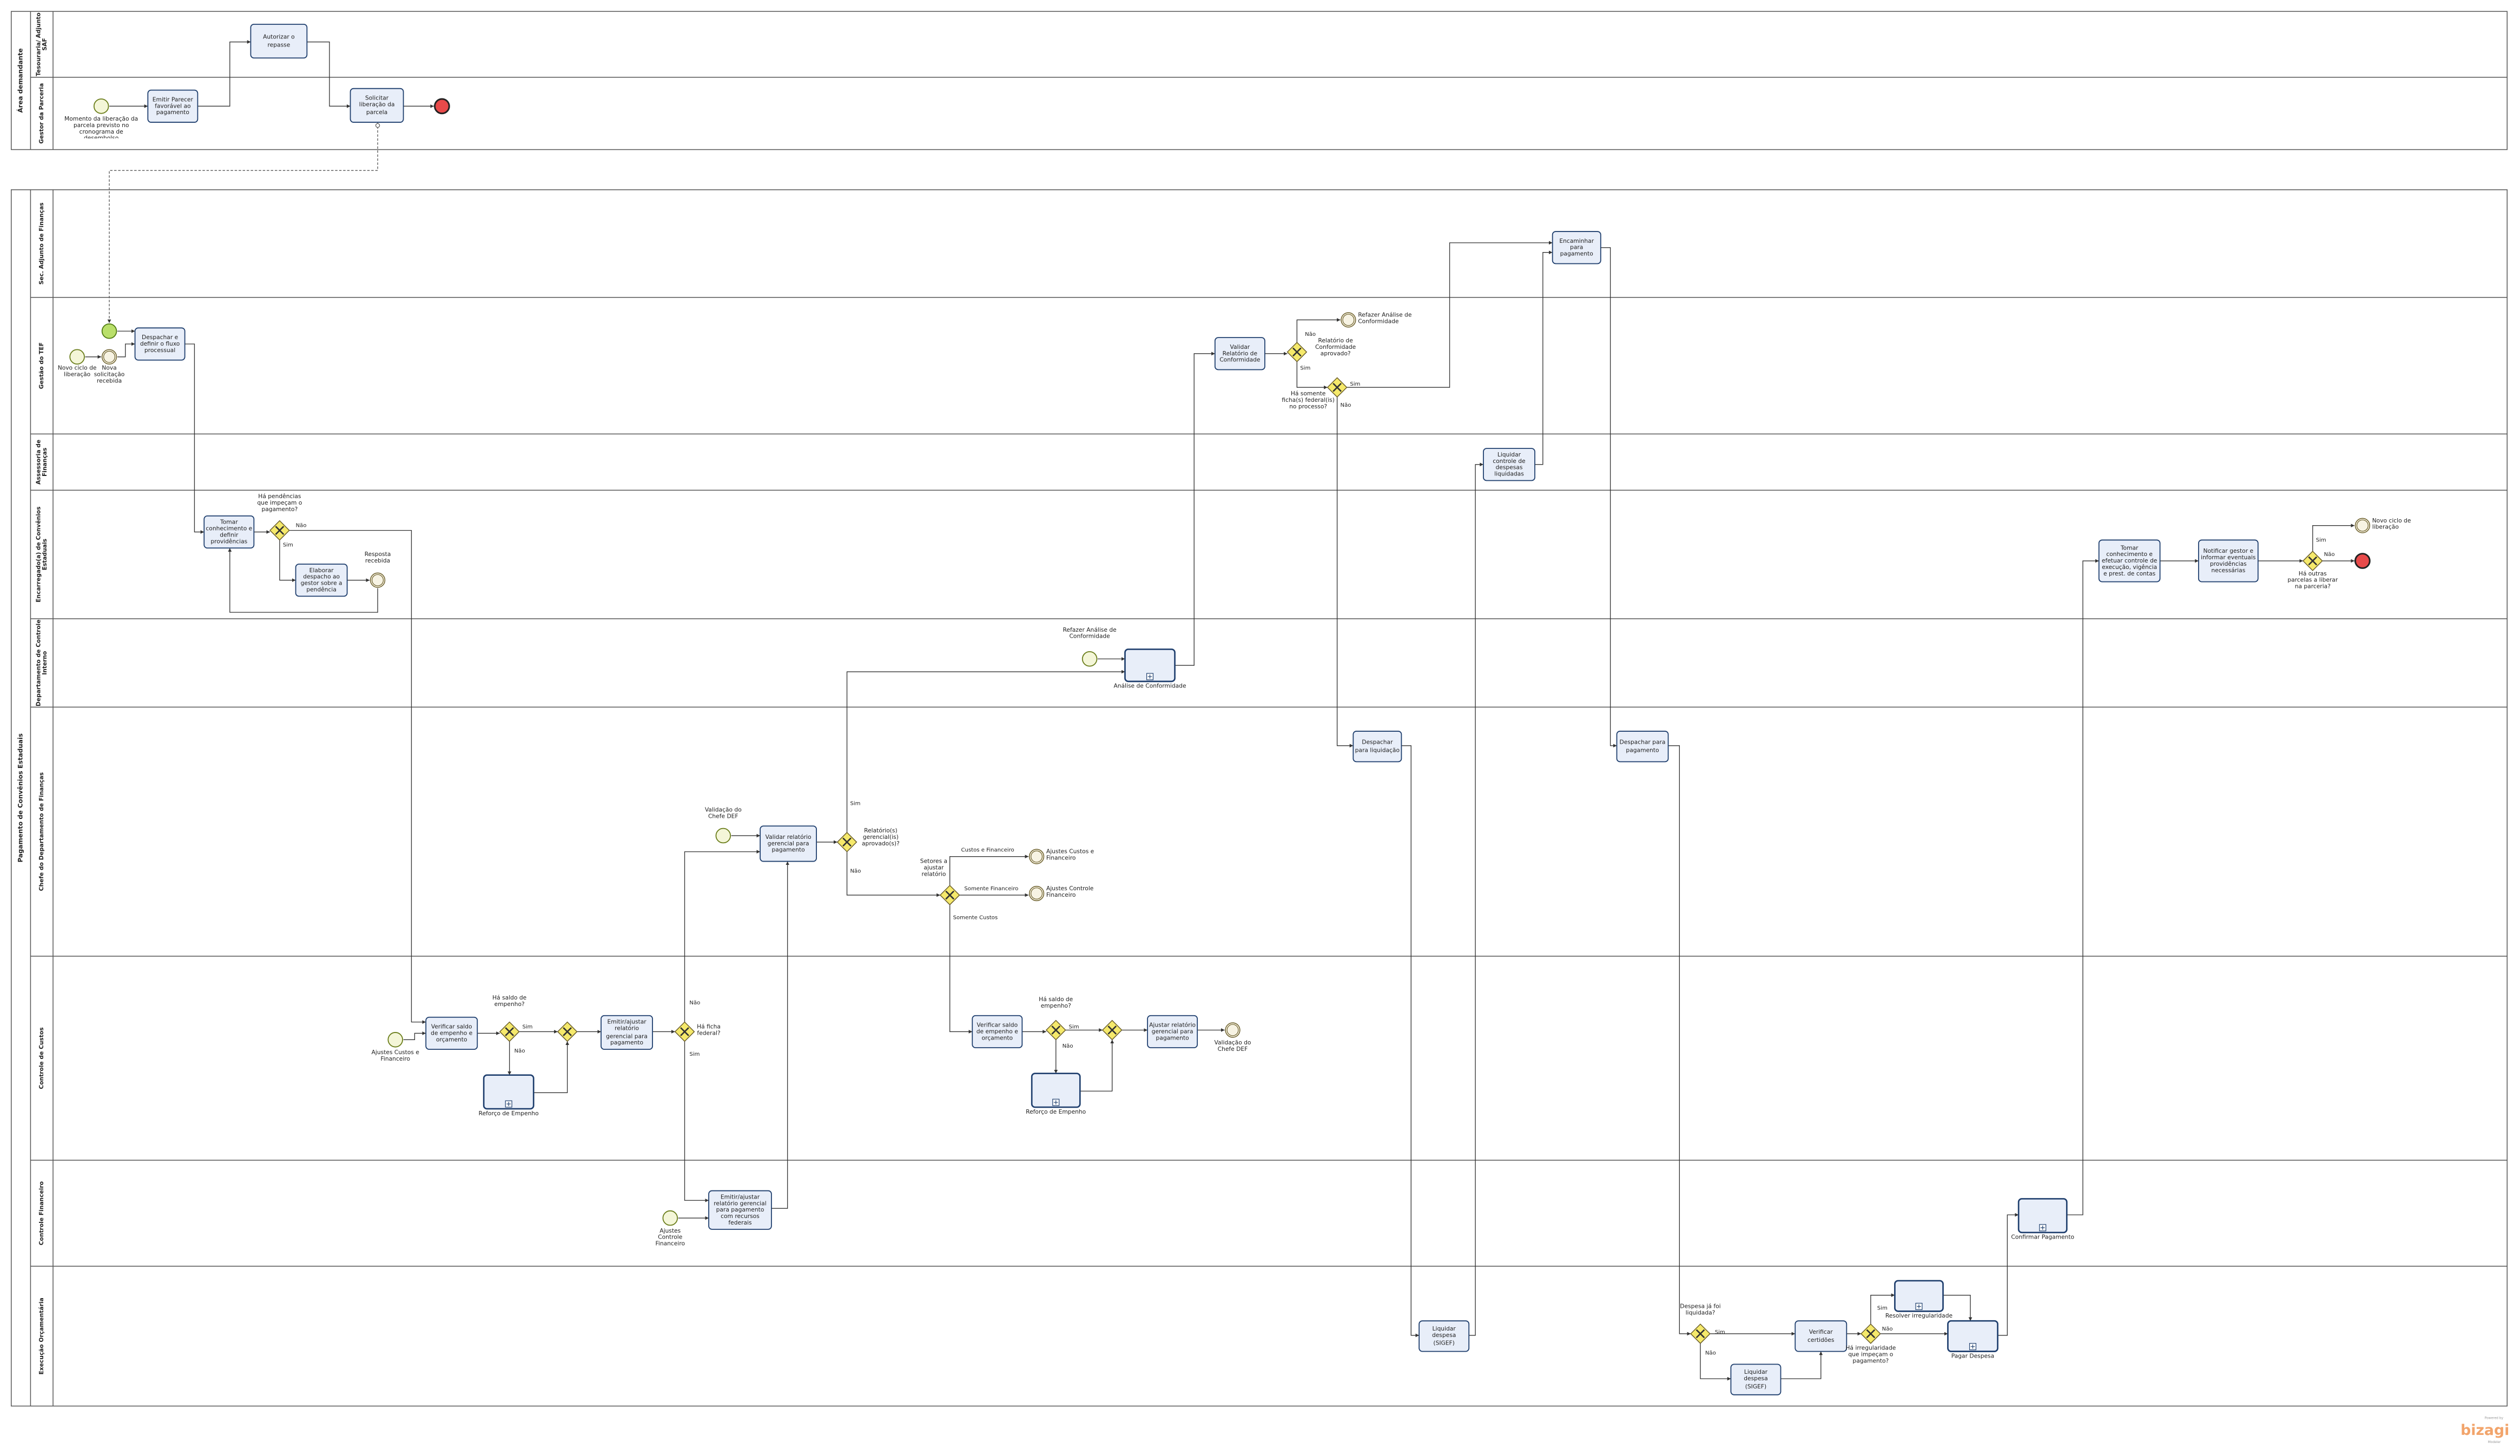  I want to click on event-label-box: Ajustes Custos e Financeiro, so click(395, 1055).